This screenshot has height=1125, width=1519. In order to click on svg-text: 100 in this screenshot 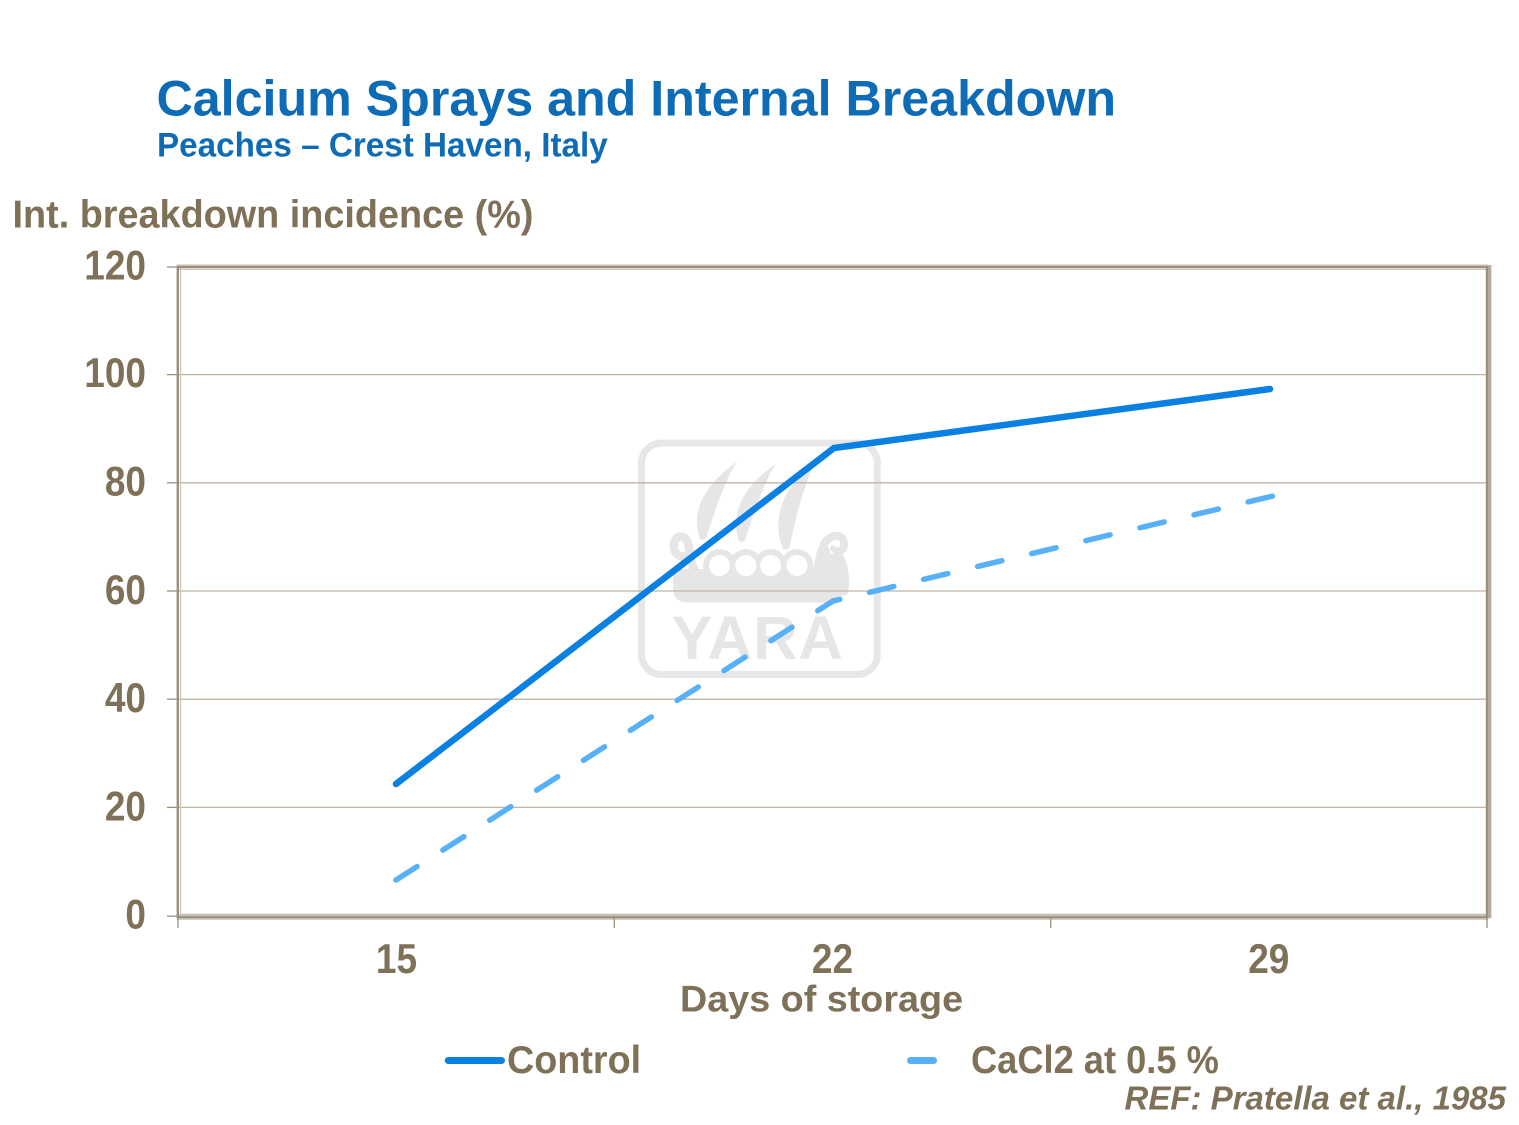, I will do `click(115, 373)`.